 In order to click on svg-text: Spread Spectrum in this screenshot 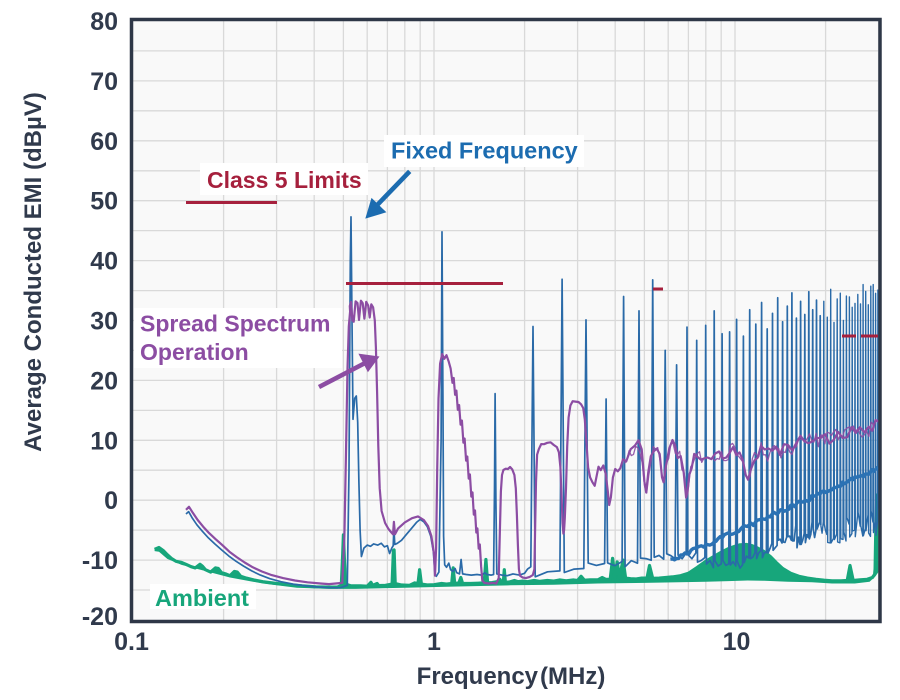, I will do `click(235, 324)`.